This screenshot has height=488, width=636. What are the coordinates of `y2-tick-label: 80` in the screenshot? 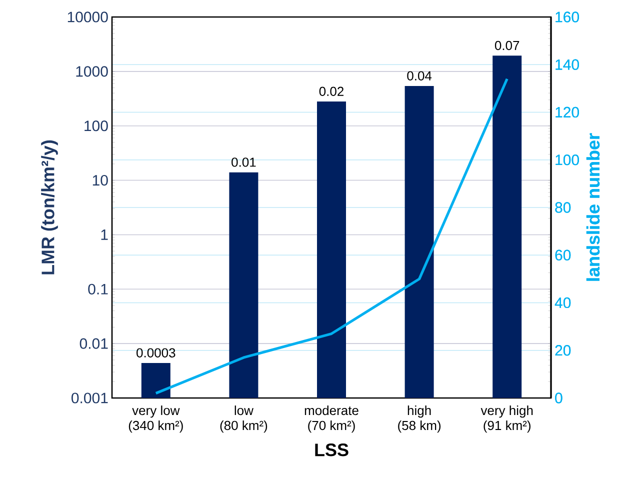 It's located at (563, 207).